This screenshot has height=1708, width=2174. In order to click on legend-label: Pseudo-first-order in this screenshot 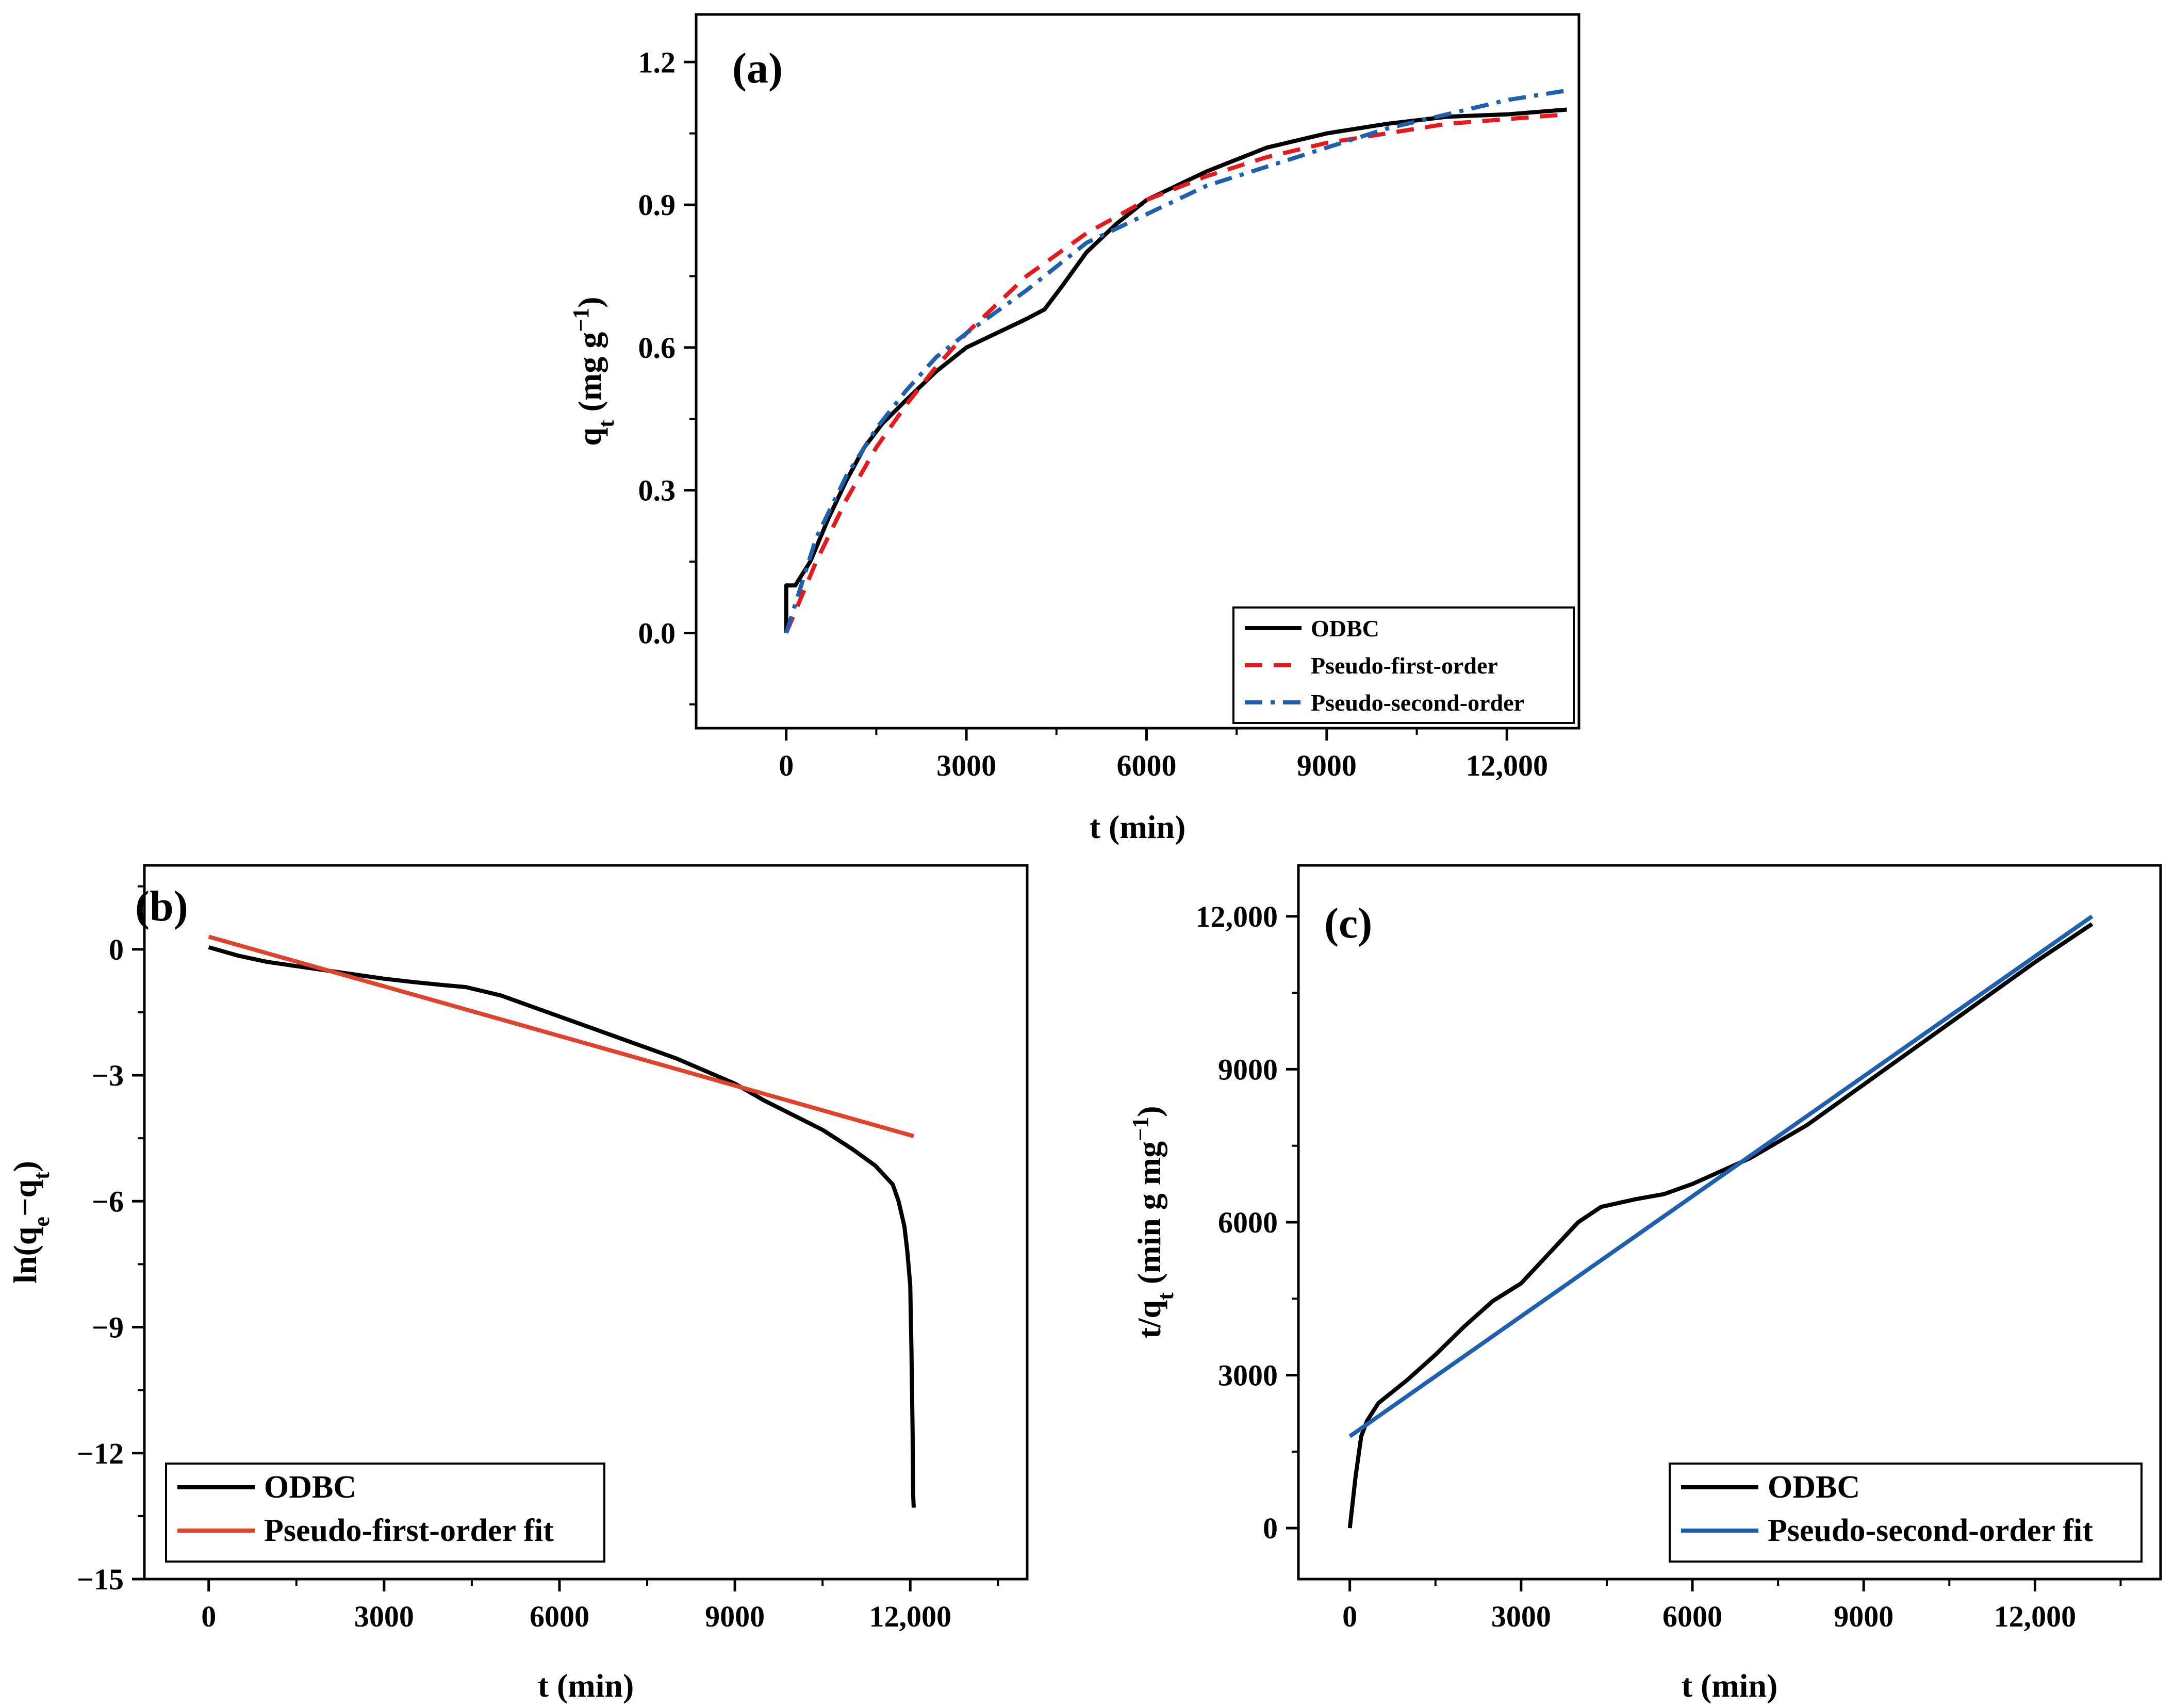, I will do `click(1404, 665)`.